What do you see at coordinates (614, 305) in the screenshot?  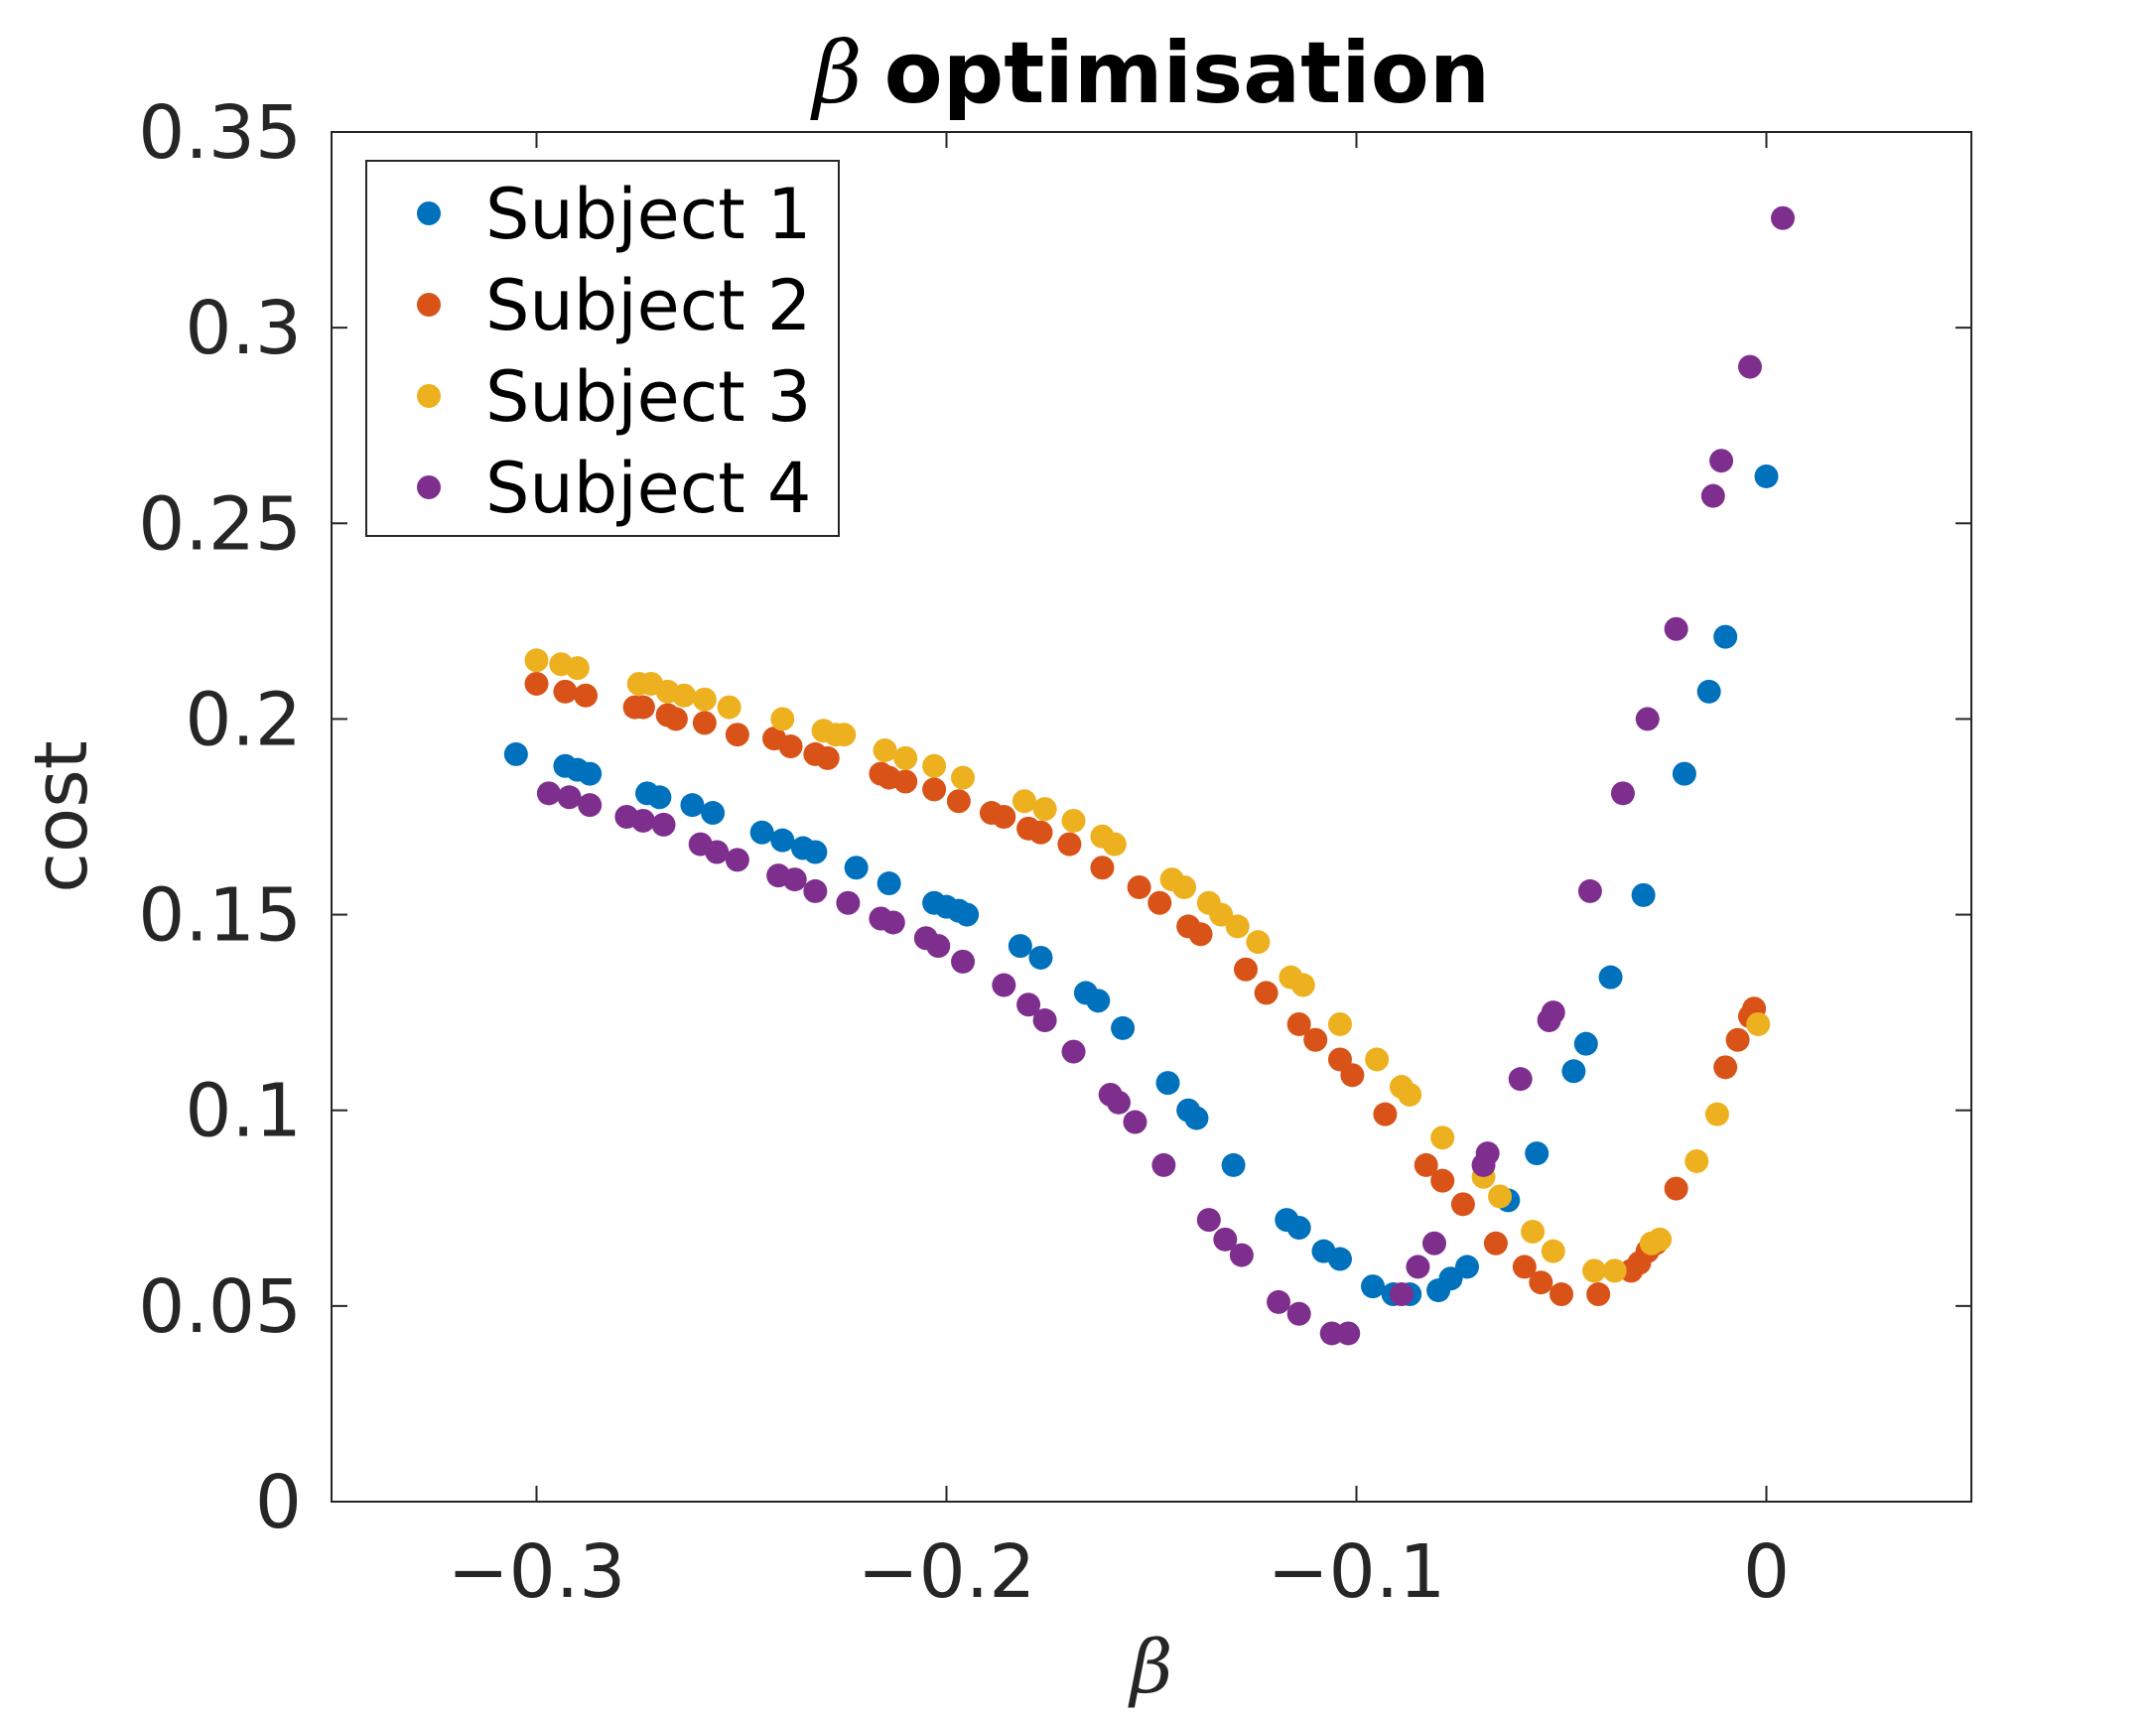 I see `legend-item: Subject 2` at bounding box center [614, 305].